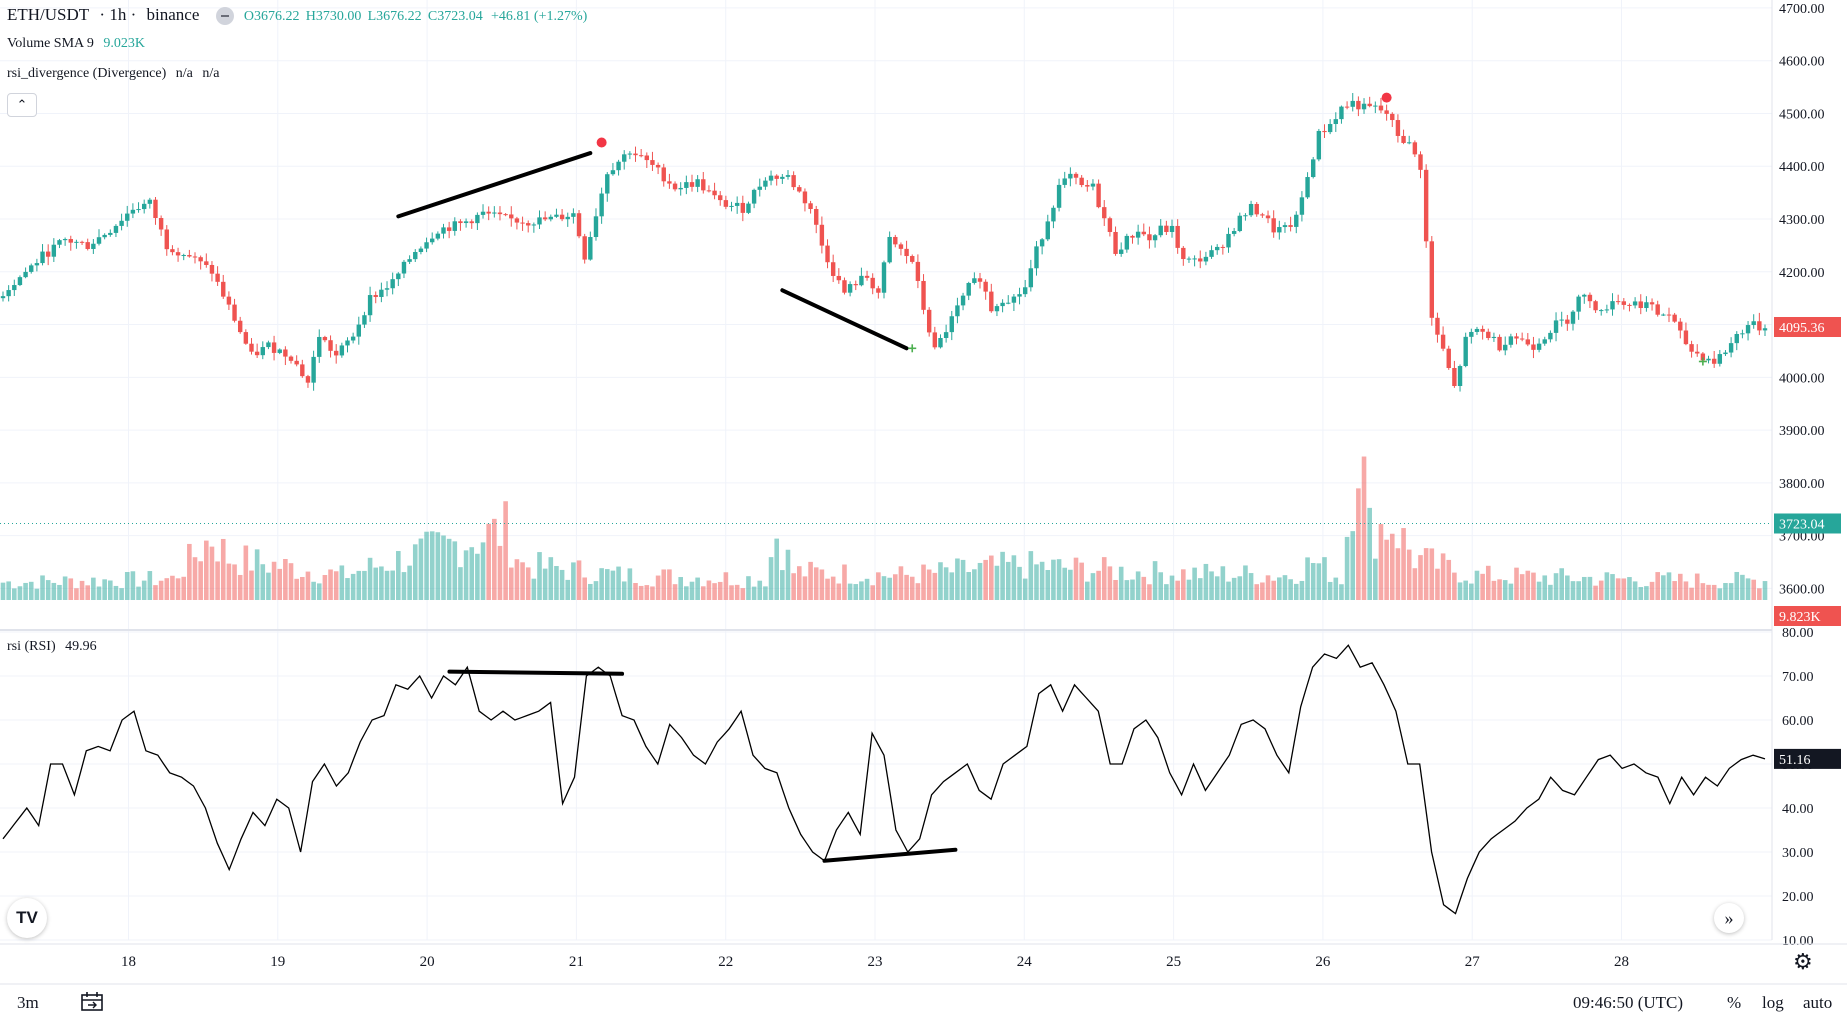  Describe the element at coordinates (79, 44) in the screenshot. I see `volume-legend: Volume SMA 9 9.023K` at that location.